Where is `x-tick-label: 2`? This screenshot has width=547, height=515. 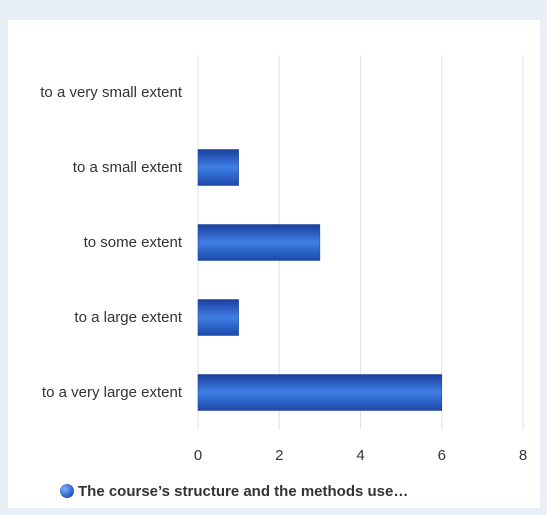
x-tick-label: 2 is located at coordinates (279, 455).